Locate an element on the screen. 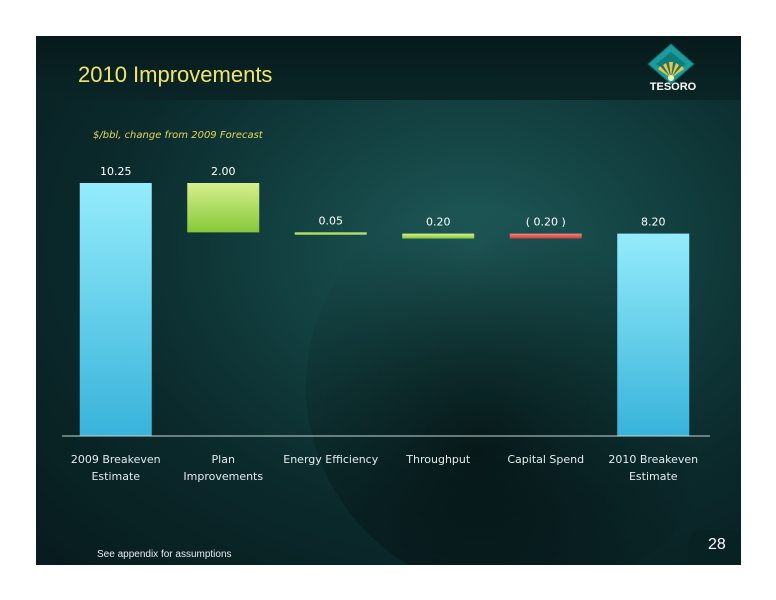  page-number: 28 is located at coordinates (717, 544).